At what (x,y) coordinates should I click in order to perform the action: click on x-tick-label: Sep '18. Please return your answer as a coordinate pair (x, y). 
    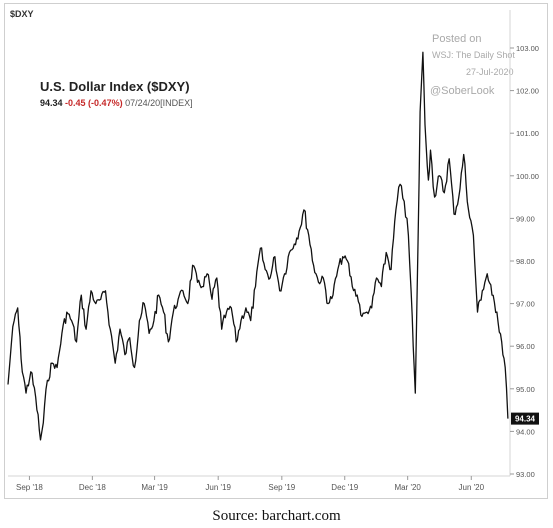
    Looking at the image, I should click on (29, 487).